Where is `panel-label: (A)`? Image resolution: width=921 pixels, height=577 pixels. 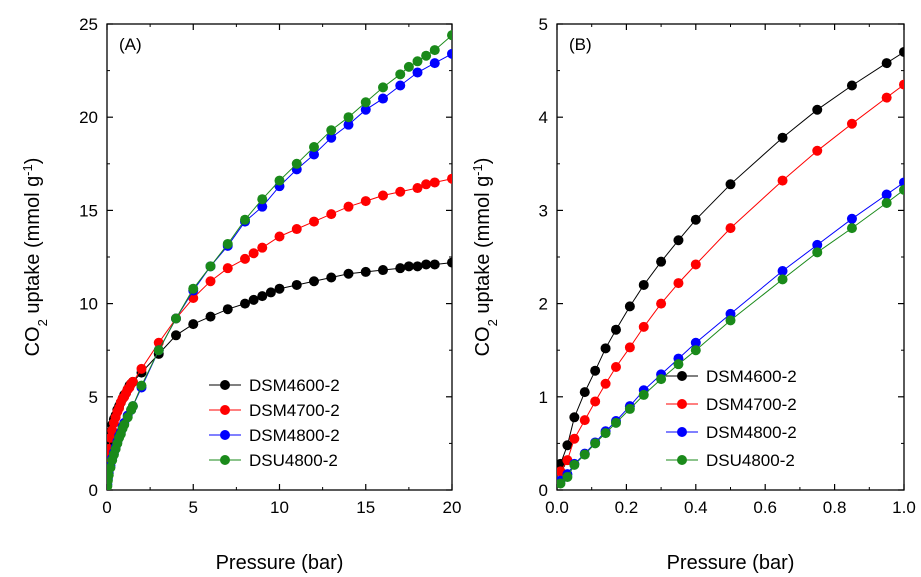
panel-label: (A) is located at coordinates (130, 44).